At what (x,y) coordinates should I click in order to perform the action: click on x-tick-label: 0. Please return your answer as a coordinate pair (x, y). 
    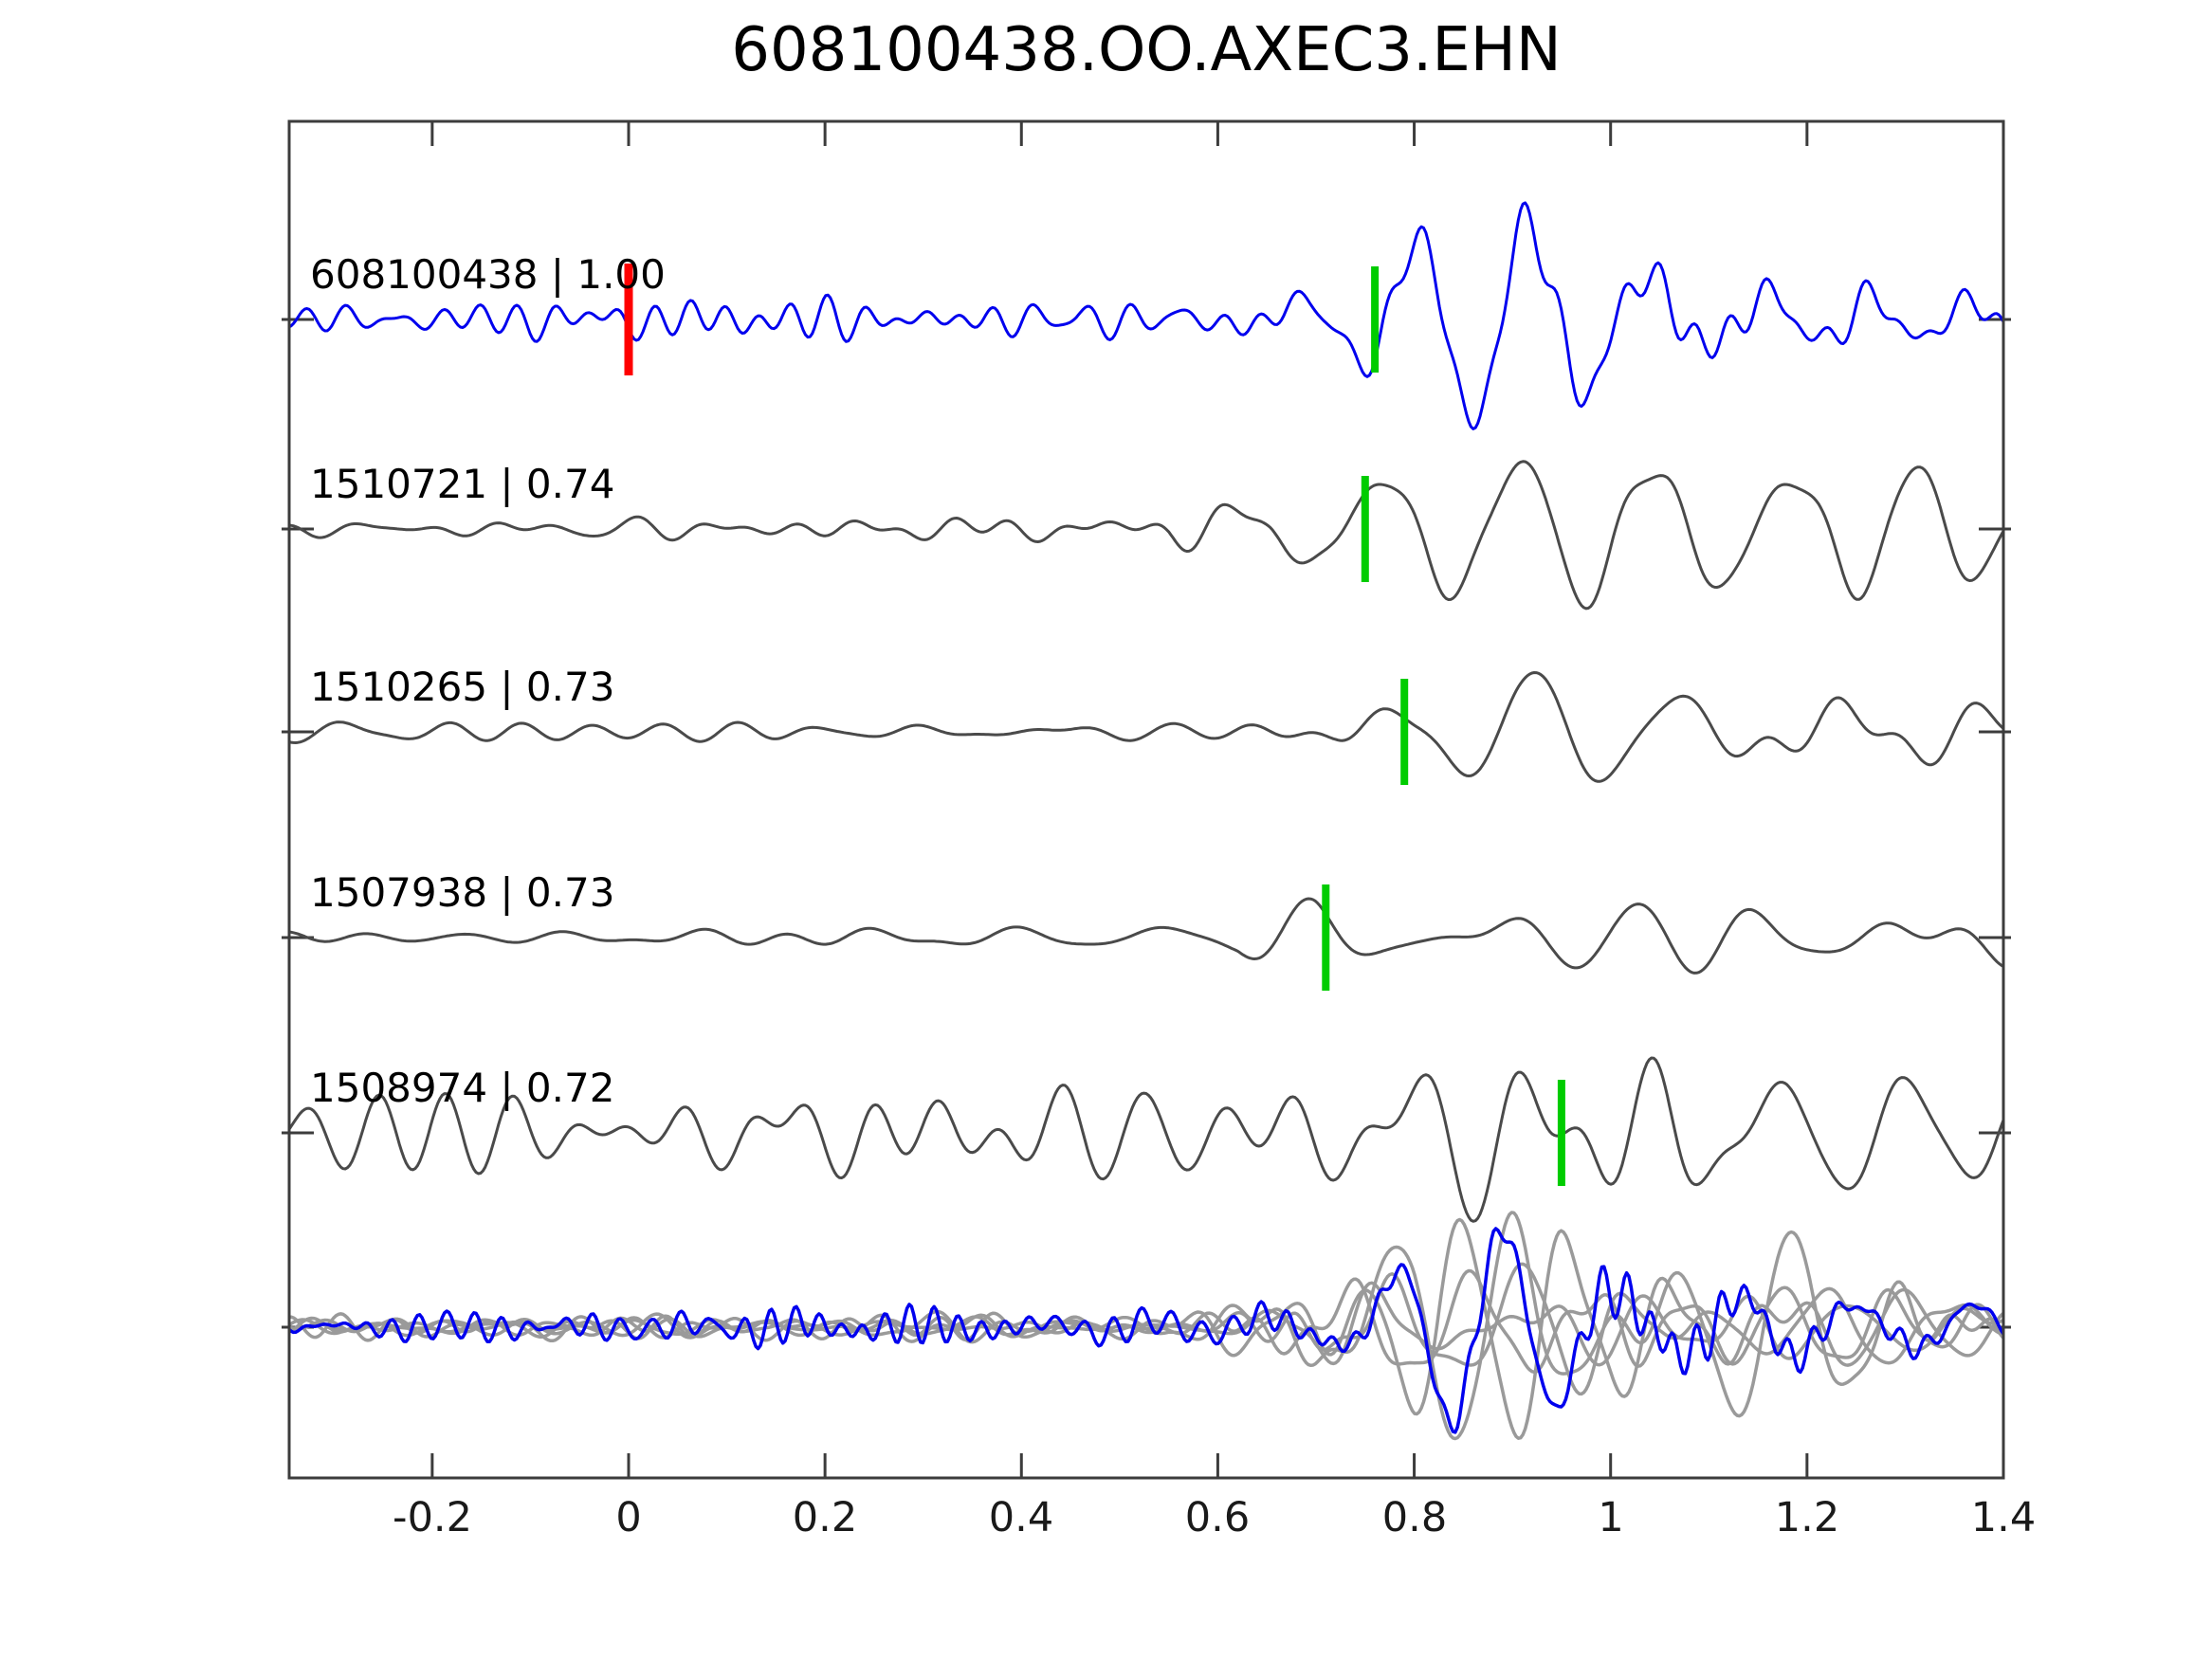
    Looking at the image, I should click on (628, 1517).